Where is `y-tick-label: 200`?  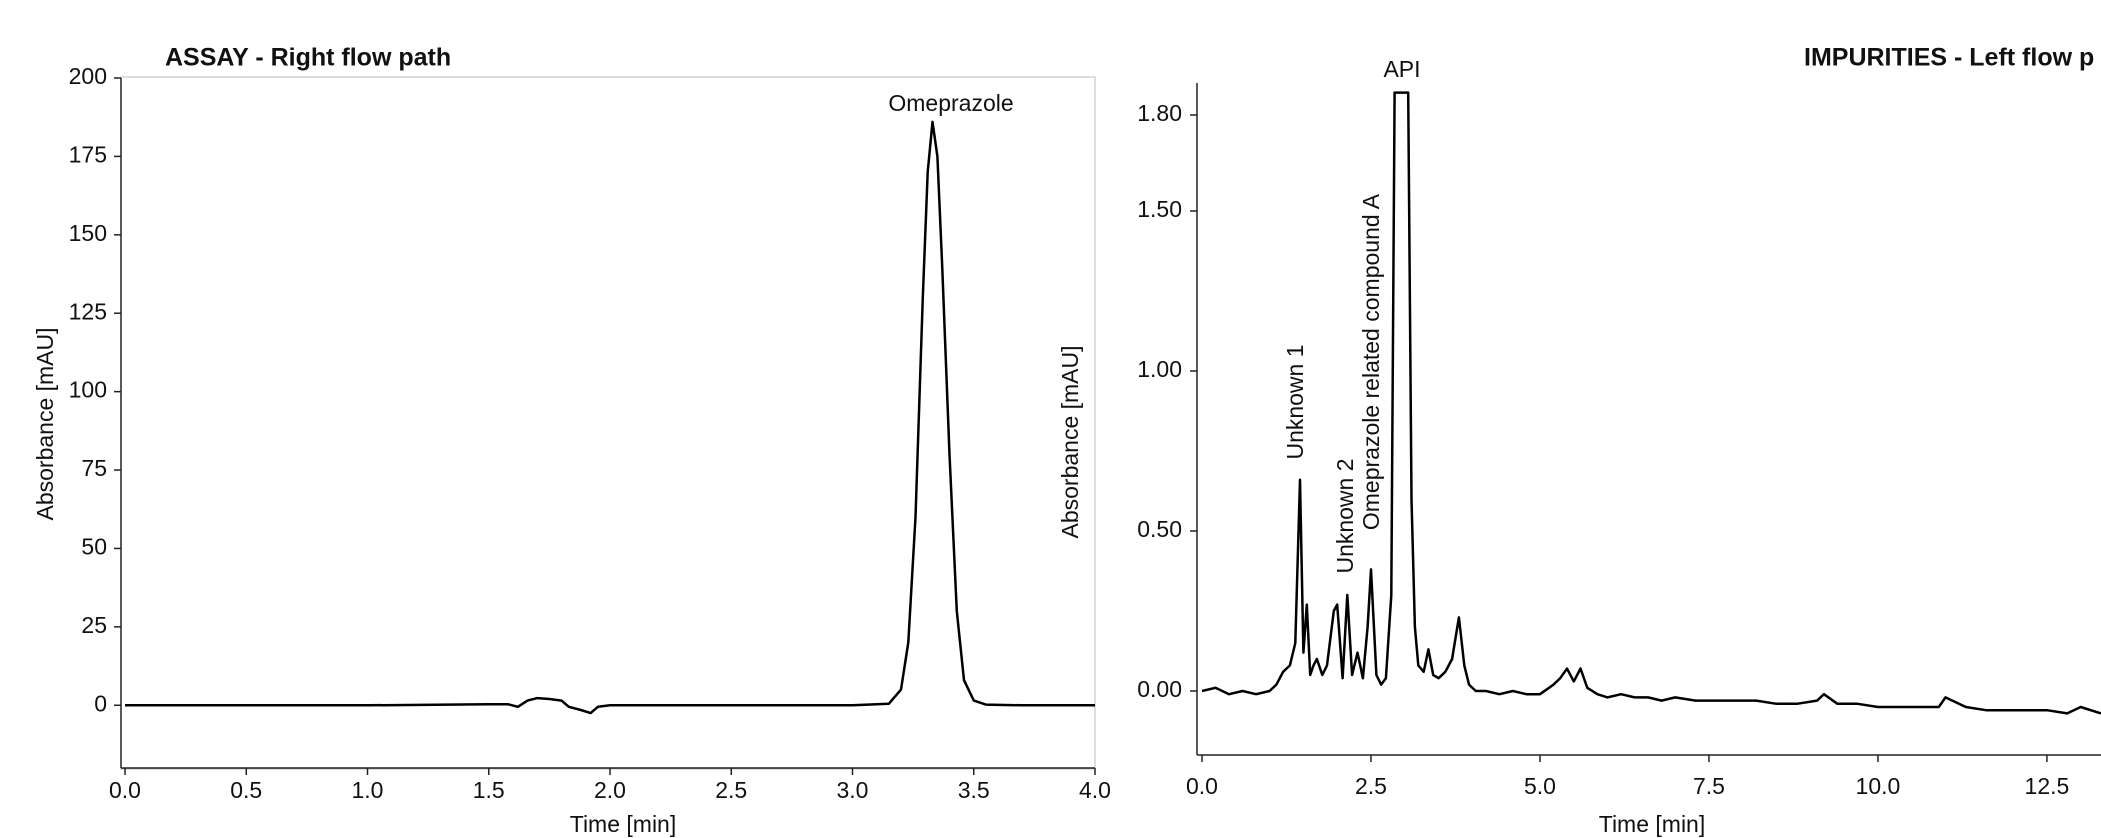 y-tick-label: 200 is located at coordinates (88, 76).